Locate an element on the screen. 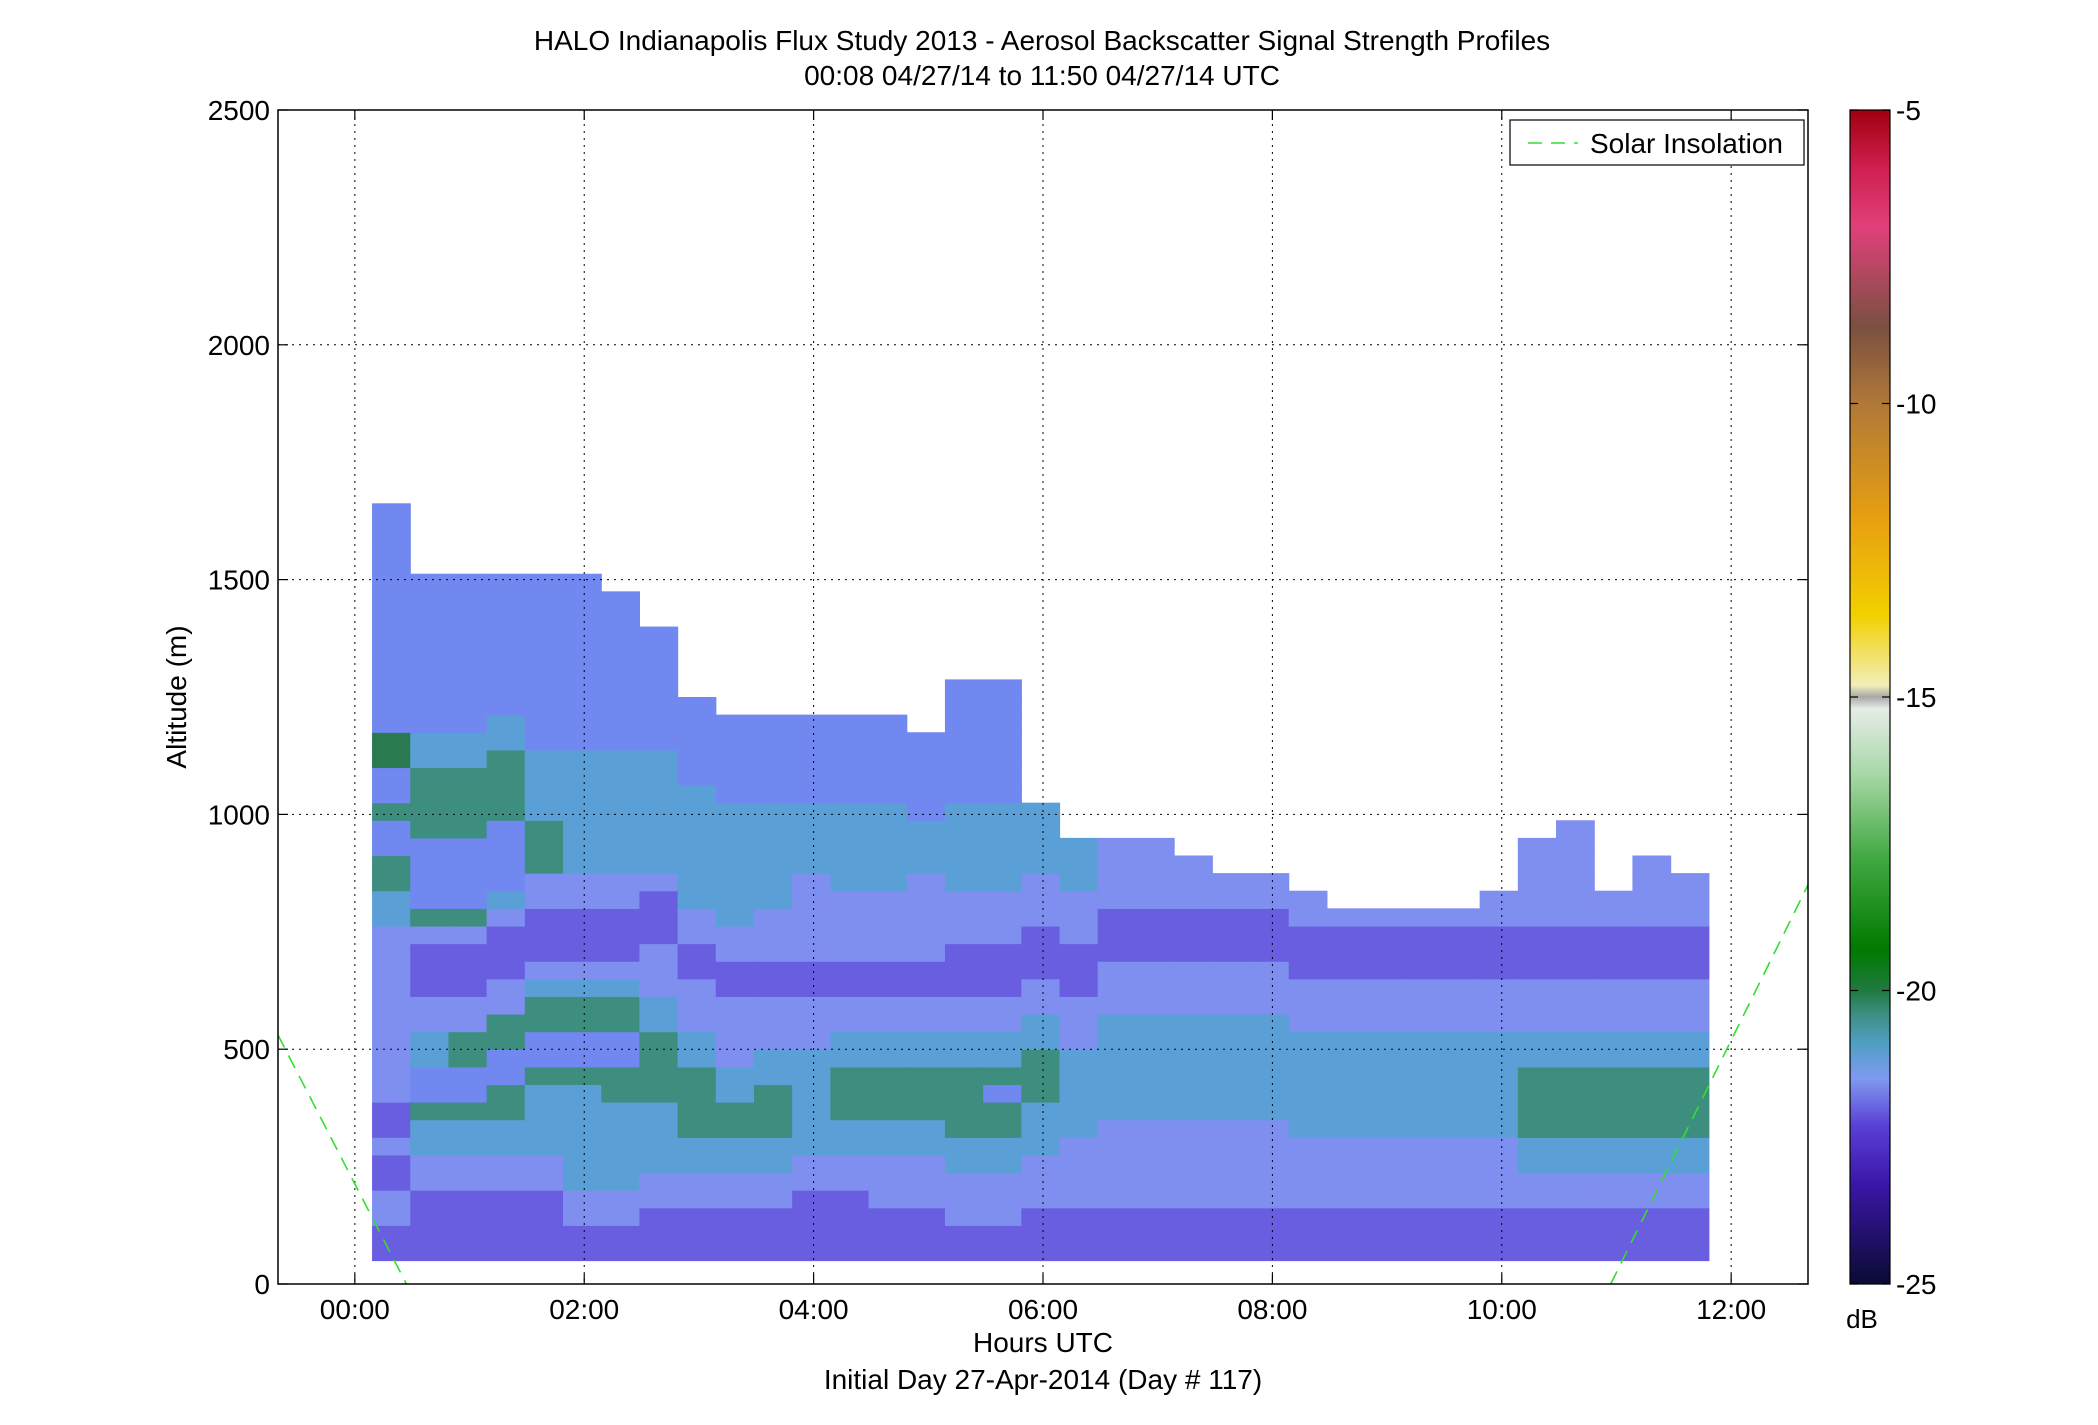 Image resolution: width=2098 pixels, height=1425 pixels. x-tick-label: 10:00 is located at coordinates (1502, 1309).